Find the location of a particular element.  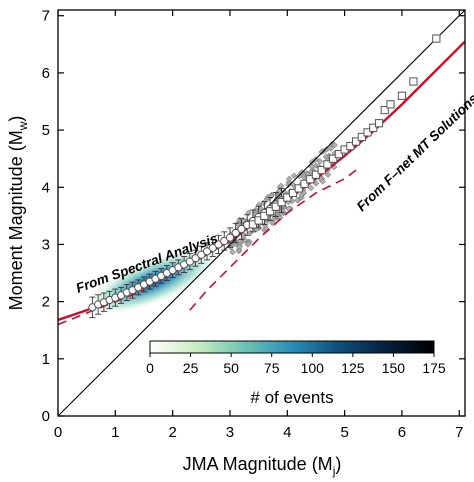

colorbar-tick-label-3: 75 is located at coordinates (272, 368).